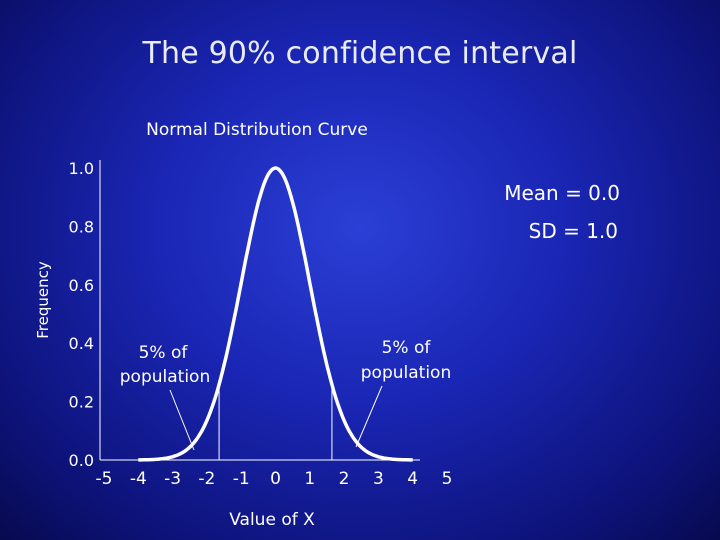 This screenshot has width=720, height=540. What do you see at coordinates (369, 416) in the screenshot?
I see `right-tail-pointer` at bounding box center [369, 416].